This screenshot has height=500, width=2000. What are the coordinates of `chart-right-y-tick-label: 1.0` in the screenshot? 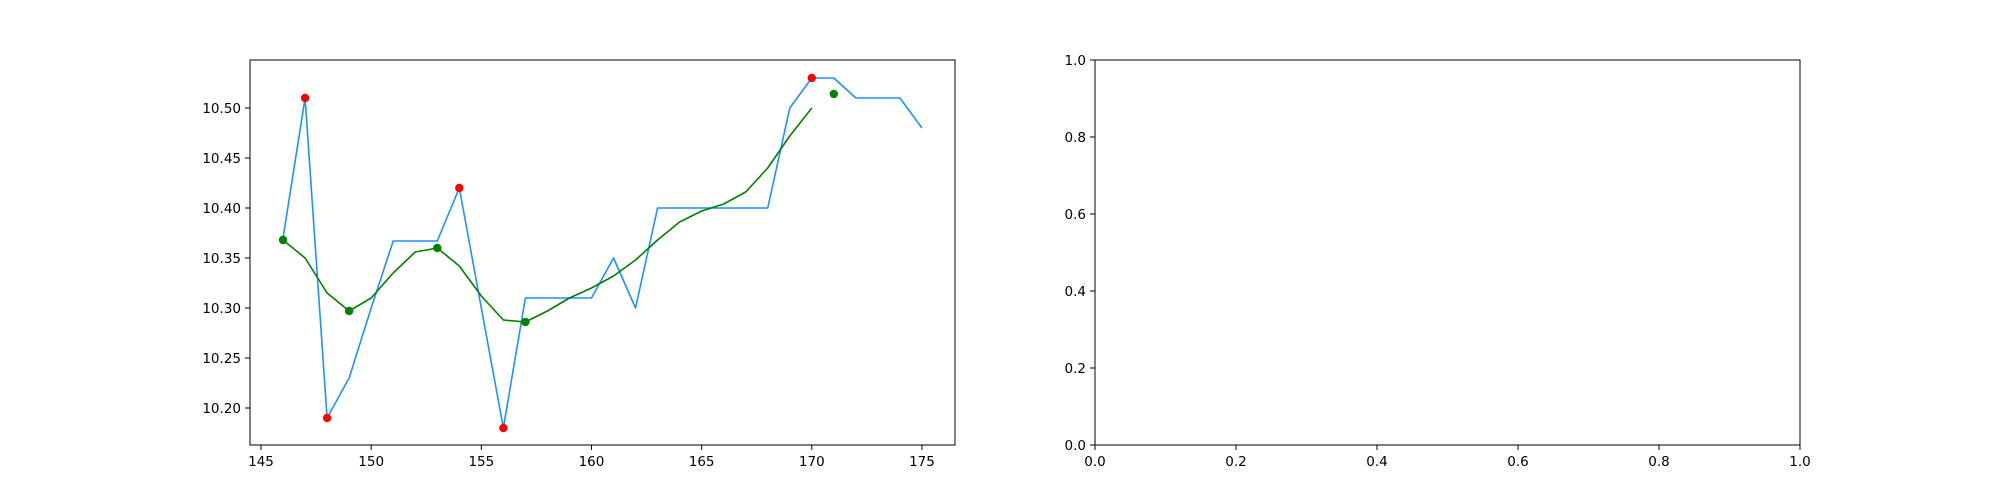 It's located at (1075, 61).